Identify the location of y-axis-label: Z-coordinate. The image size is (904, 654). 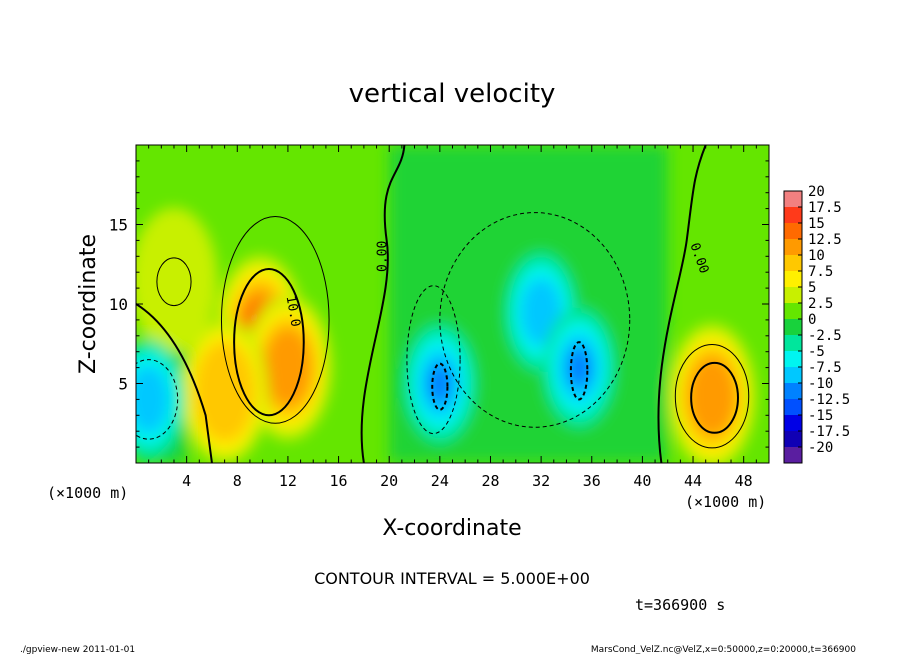
(88, 304).